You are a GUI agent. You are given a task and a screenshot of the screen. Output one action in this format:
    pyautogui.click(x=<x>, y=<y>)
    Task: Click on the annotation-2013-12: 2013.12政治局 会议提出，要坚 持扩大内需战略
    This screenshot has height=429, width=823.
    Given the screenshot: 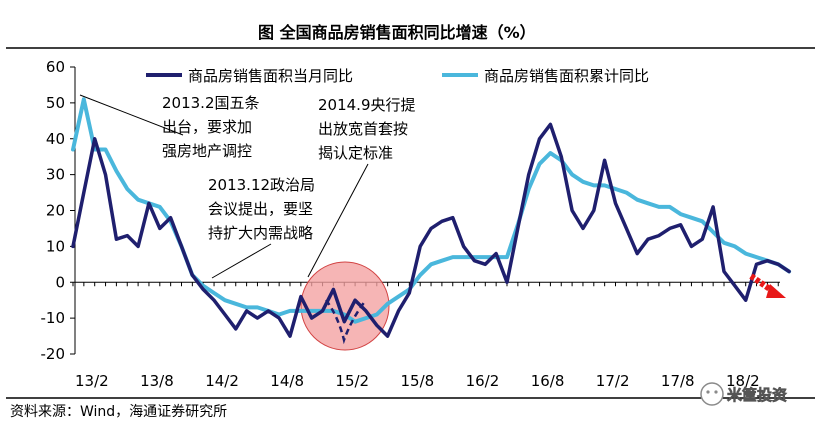 What is the action you would take?
    pyautogui.click(x=261, y=227)
    